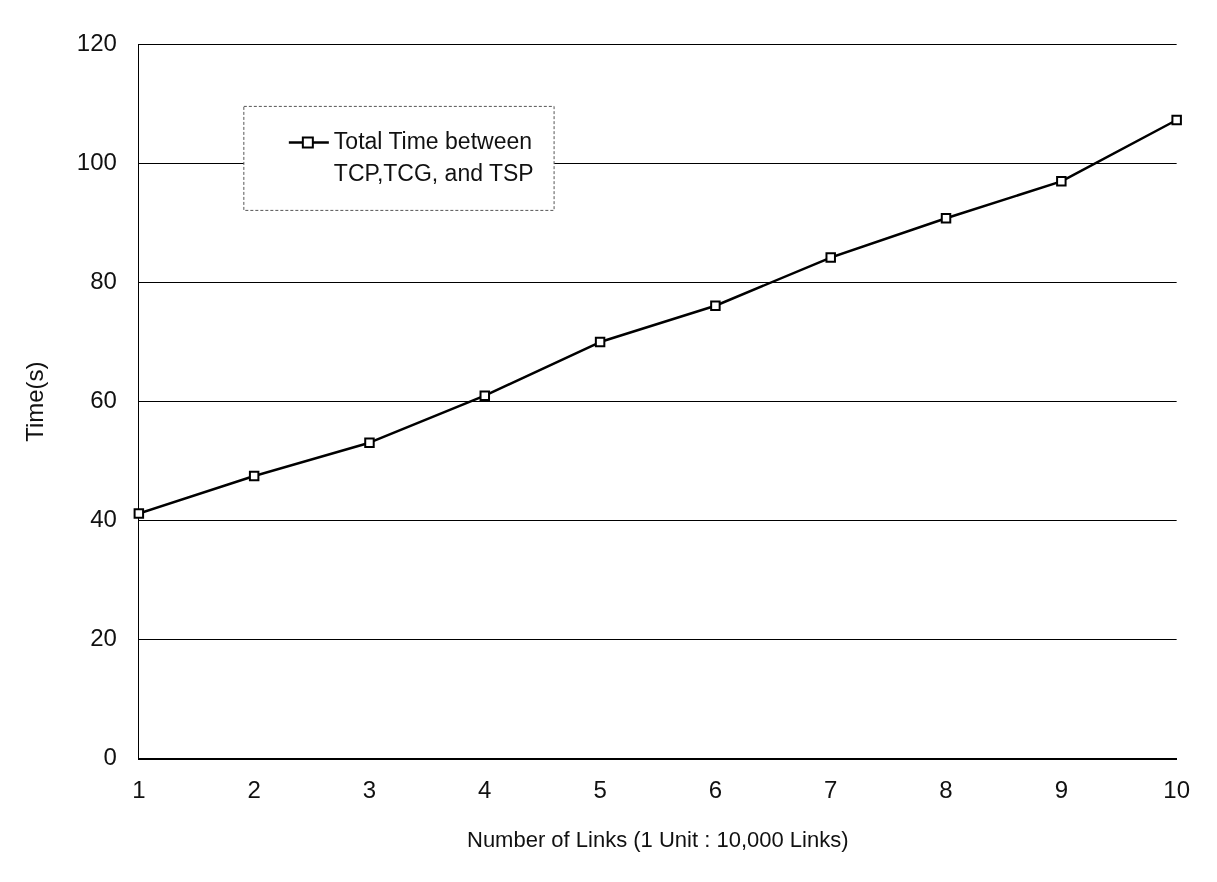  What do you see at coordinates (103, 400) in the screenshot?
I see `y-tick-label: 60` at bounding box center [103, 400].